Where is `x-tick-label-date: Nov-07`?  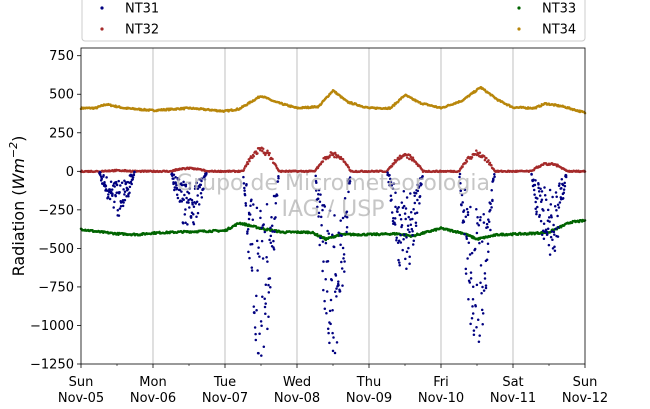 x-tick-label-date: Nov-07 is located at coordinates (225, 398).